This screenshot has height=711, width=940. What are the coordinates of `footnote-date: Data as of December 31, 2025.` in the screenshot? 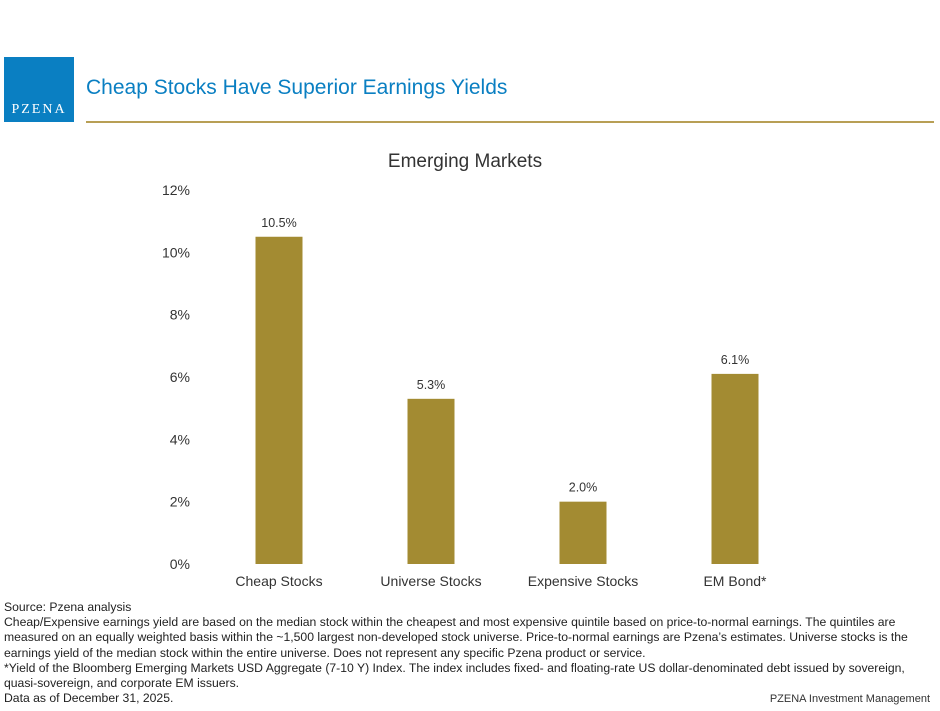 It's located at (89, 698).